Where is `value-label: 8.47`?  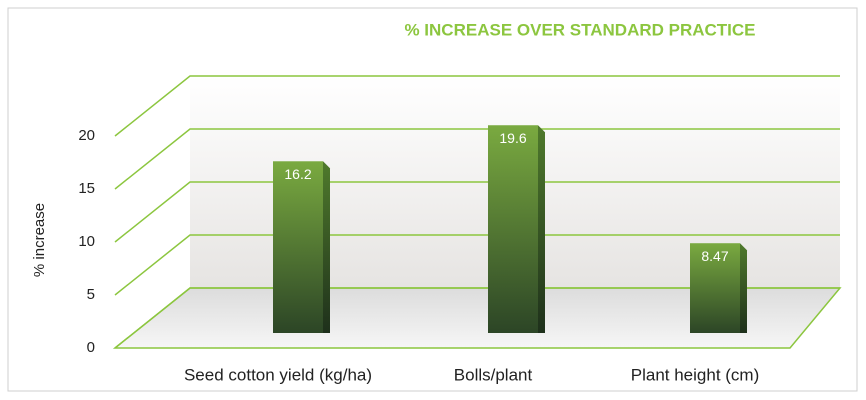 value-label: 8.47 is located at coordinates (714, 256).